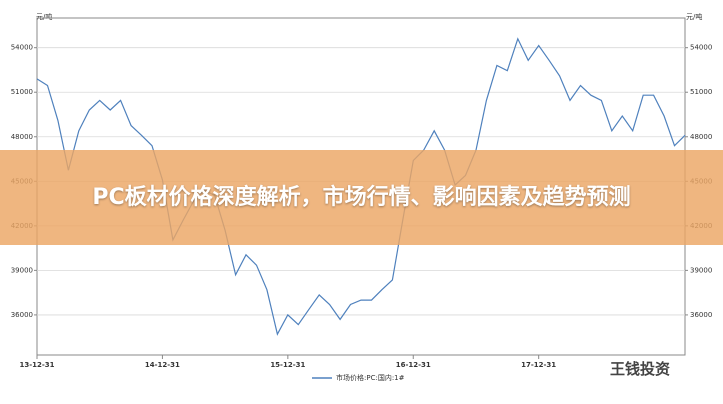 The image size is (723, 404). I want to click on y2-tick-label: 48000, so click(701, 137).